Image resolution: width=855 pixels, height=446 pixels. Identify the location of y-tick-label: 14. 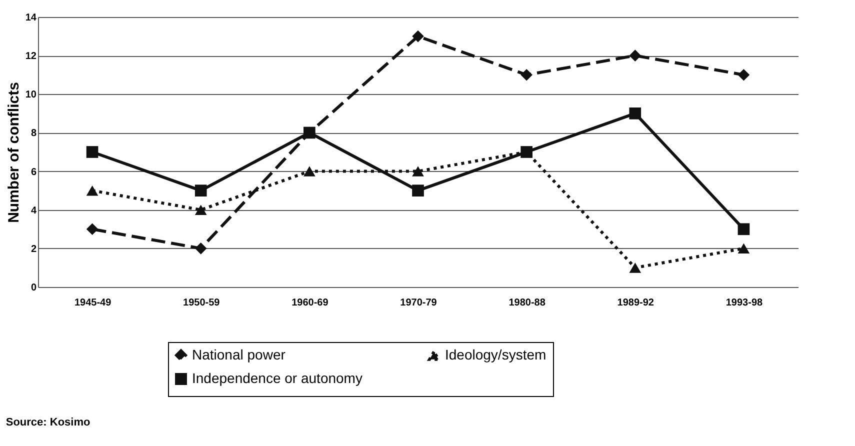
(31, 18).